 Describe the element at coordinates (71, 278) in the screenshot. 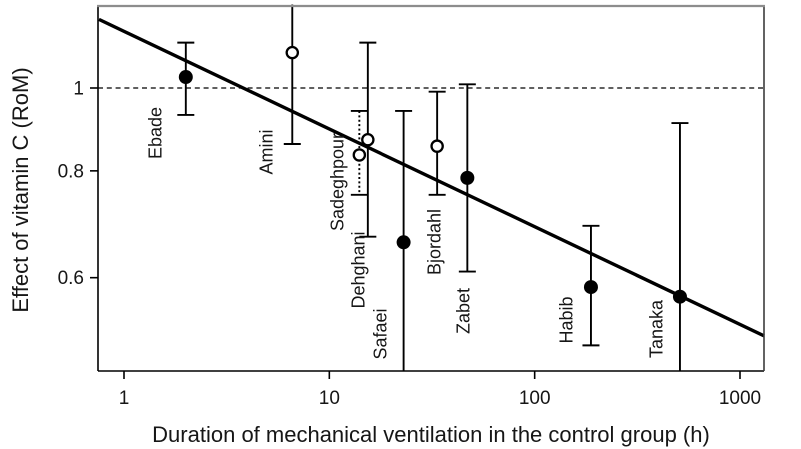

I see `y-tick-label-0.6: 0.6` at that location.